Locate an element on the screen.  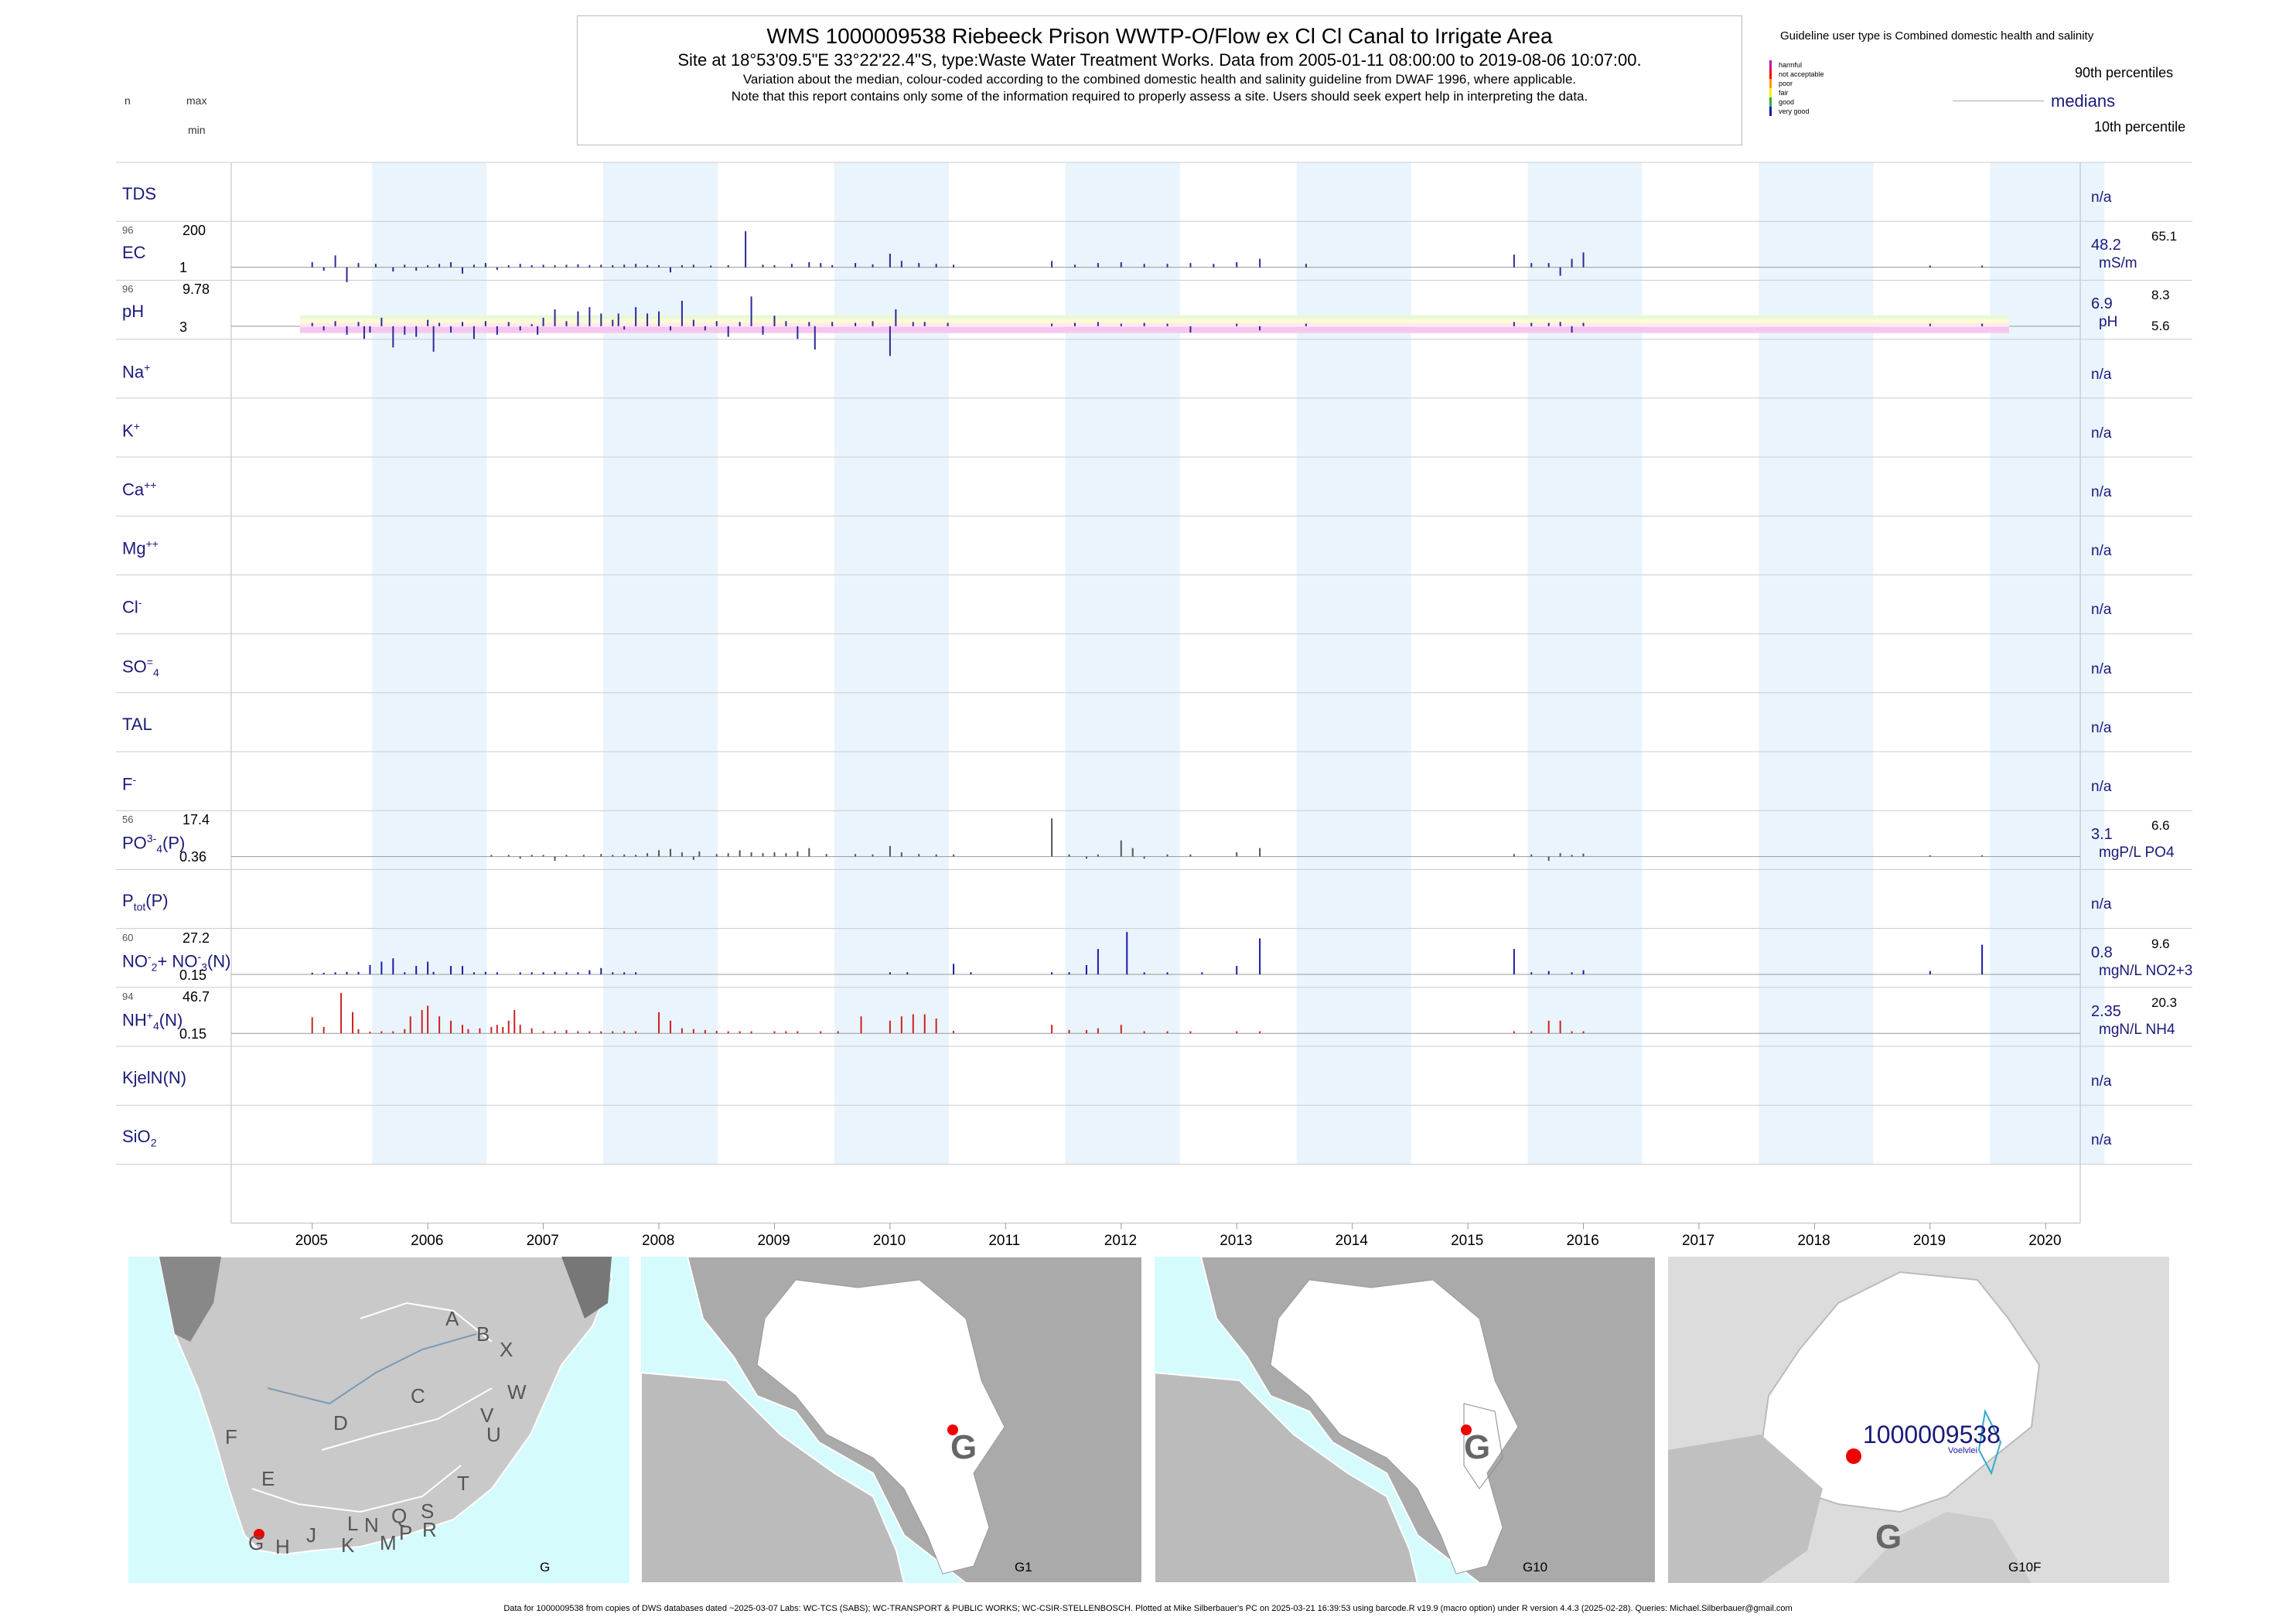
corner-max: max is located at coordinates (196, 100).